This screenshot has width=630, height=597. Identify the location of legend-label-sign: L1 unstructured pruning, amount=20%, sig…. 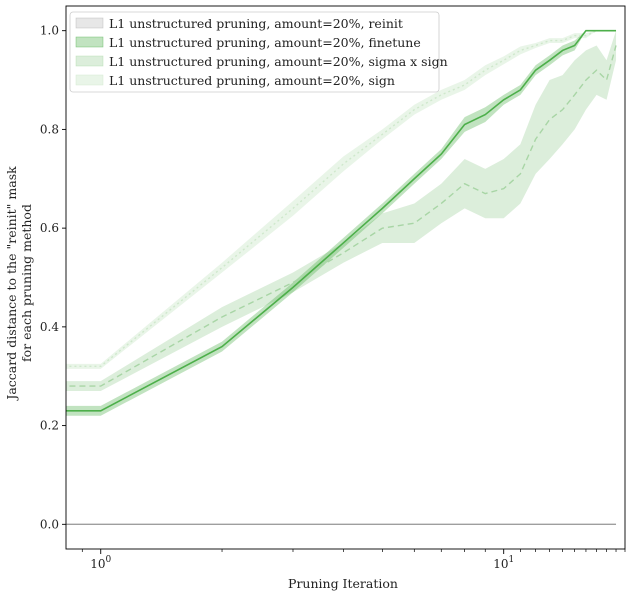
(252, 80).